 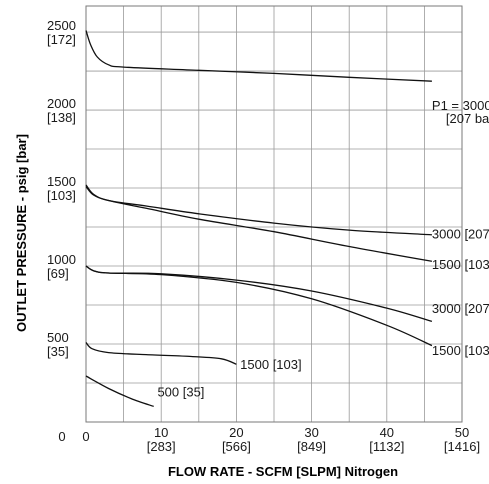 I want to click on y-tick-label: 1000, so click(x=61, y=259).